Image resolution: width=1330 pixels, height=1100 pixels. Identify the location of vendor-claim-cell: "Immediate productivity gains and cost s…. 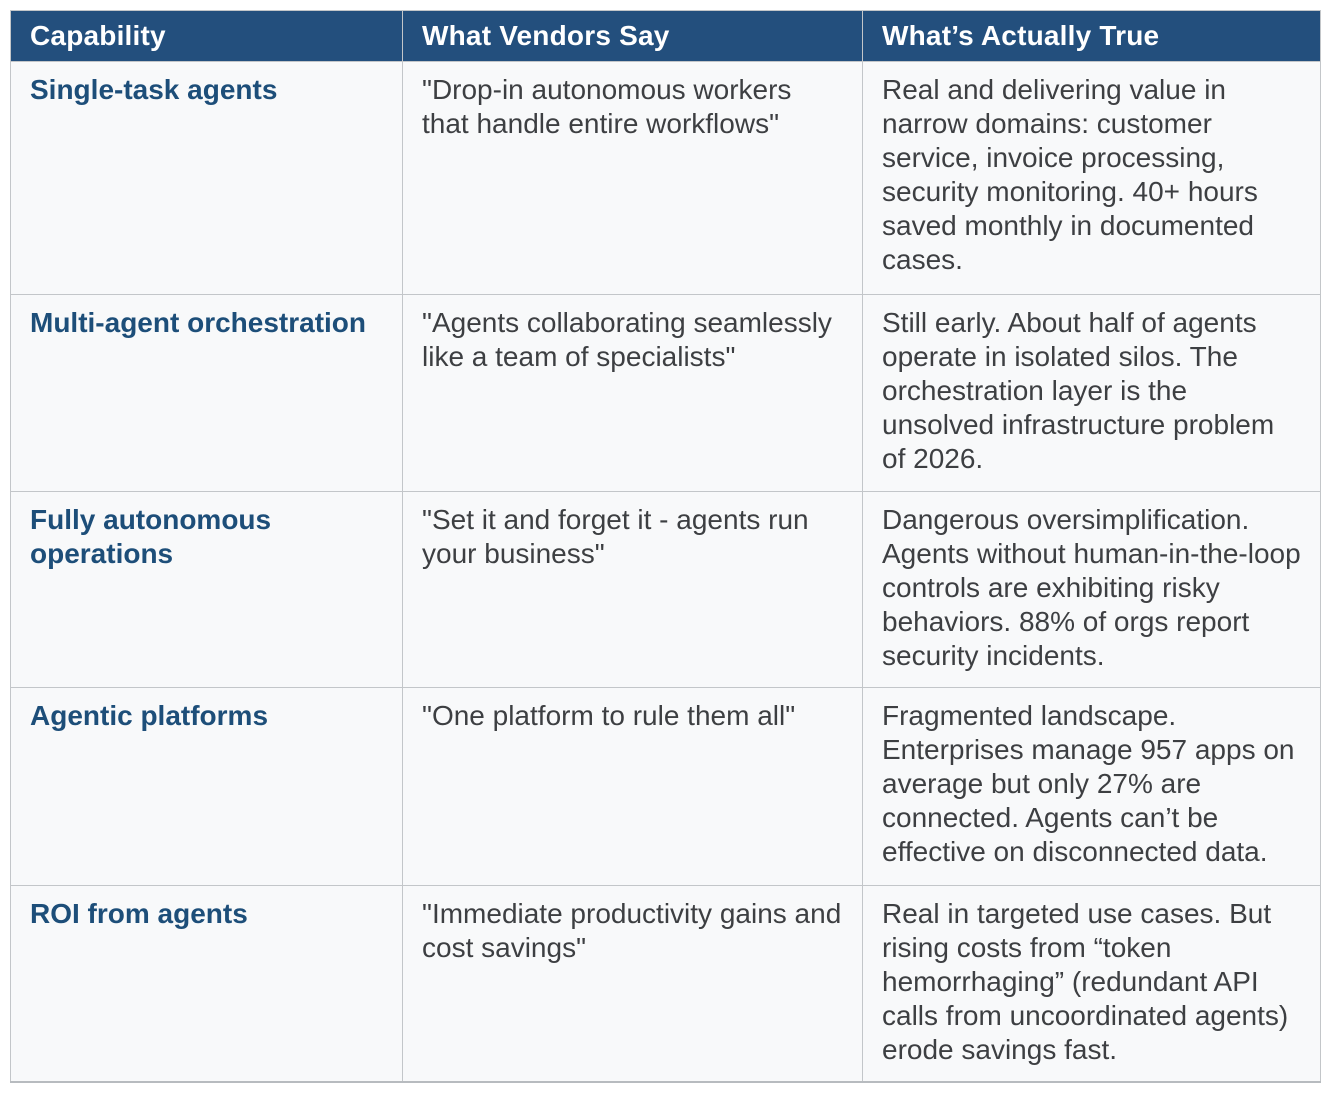
(632, 984).